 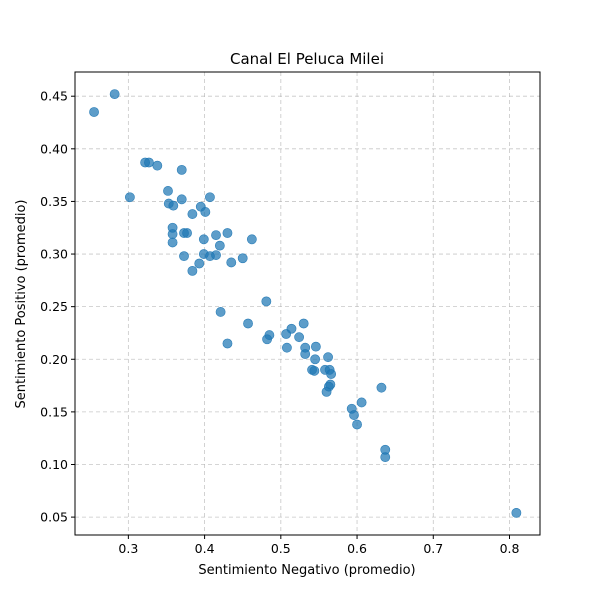 What do you see at coordinates (357, 548) in the screenshot?
I see `x-tick-label: 0.6` at bounding box center [357, 548].